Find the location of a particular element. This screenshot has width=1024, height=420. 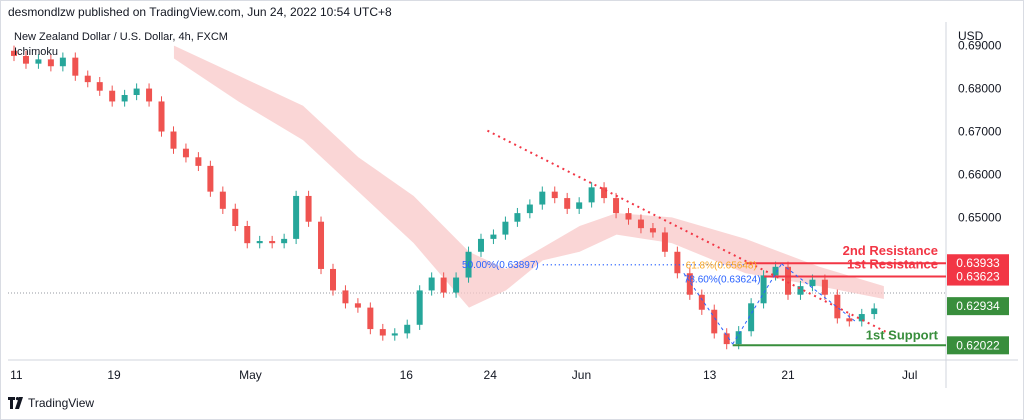

x-axis-ticks: 11 19 May 16 24 Jun 13 21 Jul is located at coordinates (463, 375).